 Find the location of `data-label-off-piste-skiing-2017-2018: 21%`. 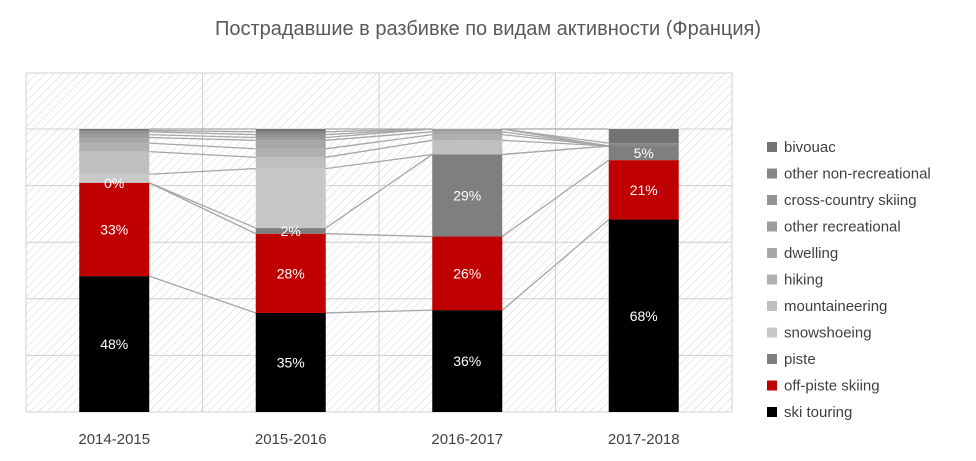

data-label-off-piste-skiing-2017-2018: 21% is located at coordinates (644, 190).